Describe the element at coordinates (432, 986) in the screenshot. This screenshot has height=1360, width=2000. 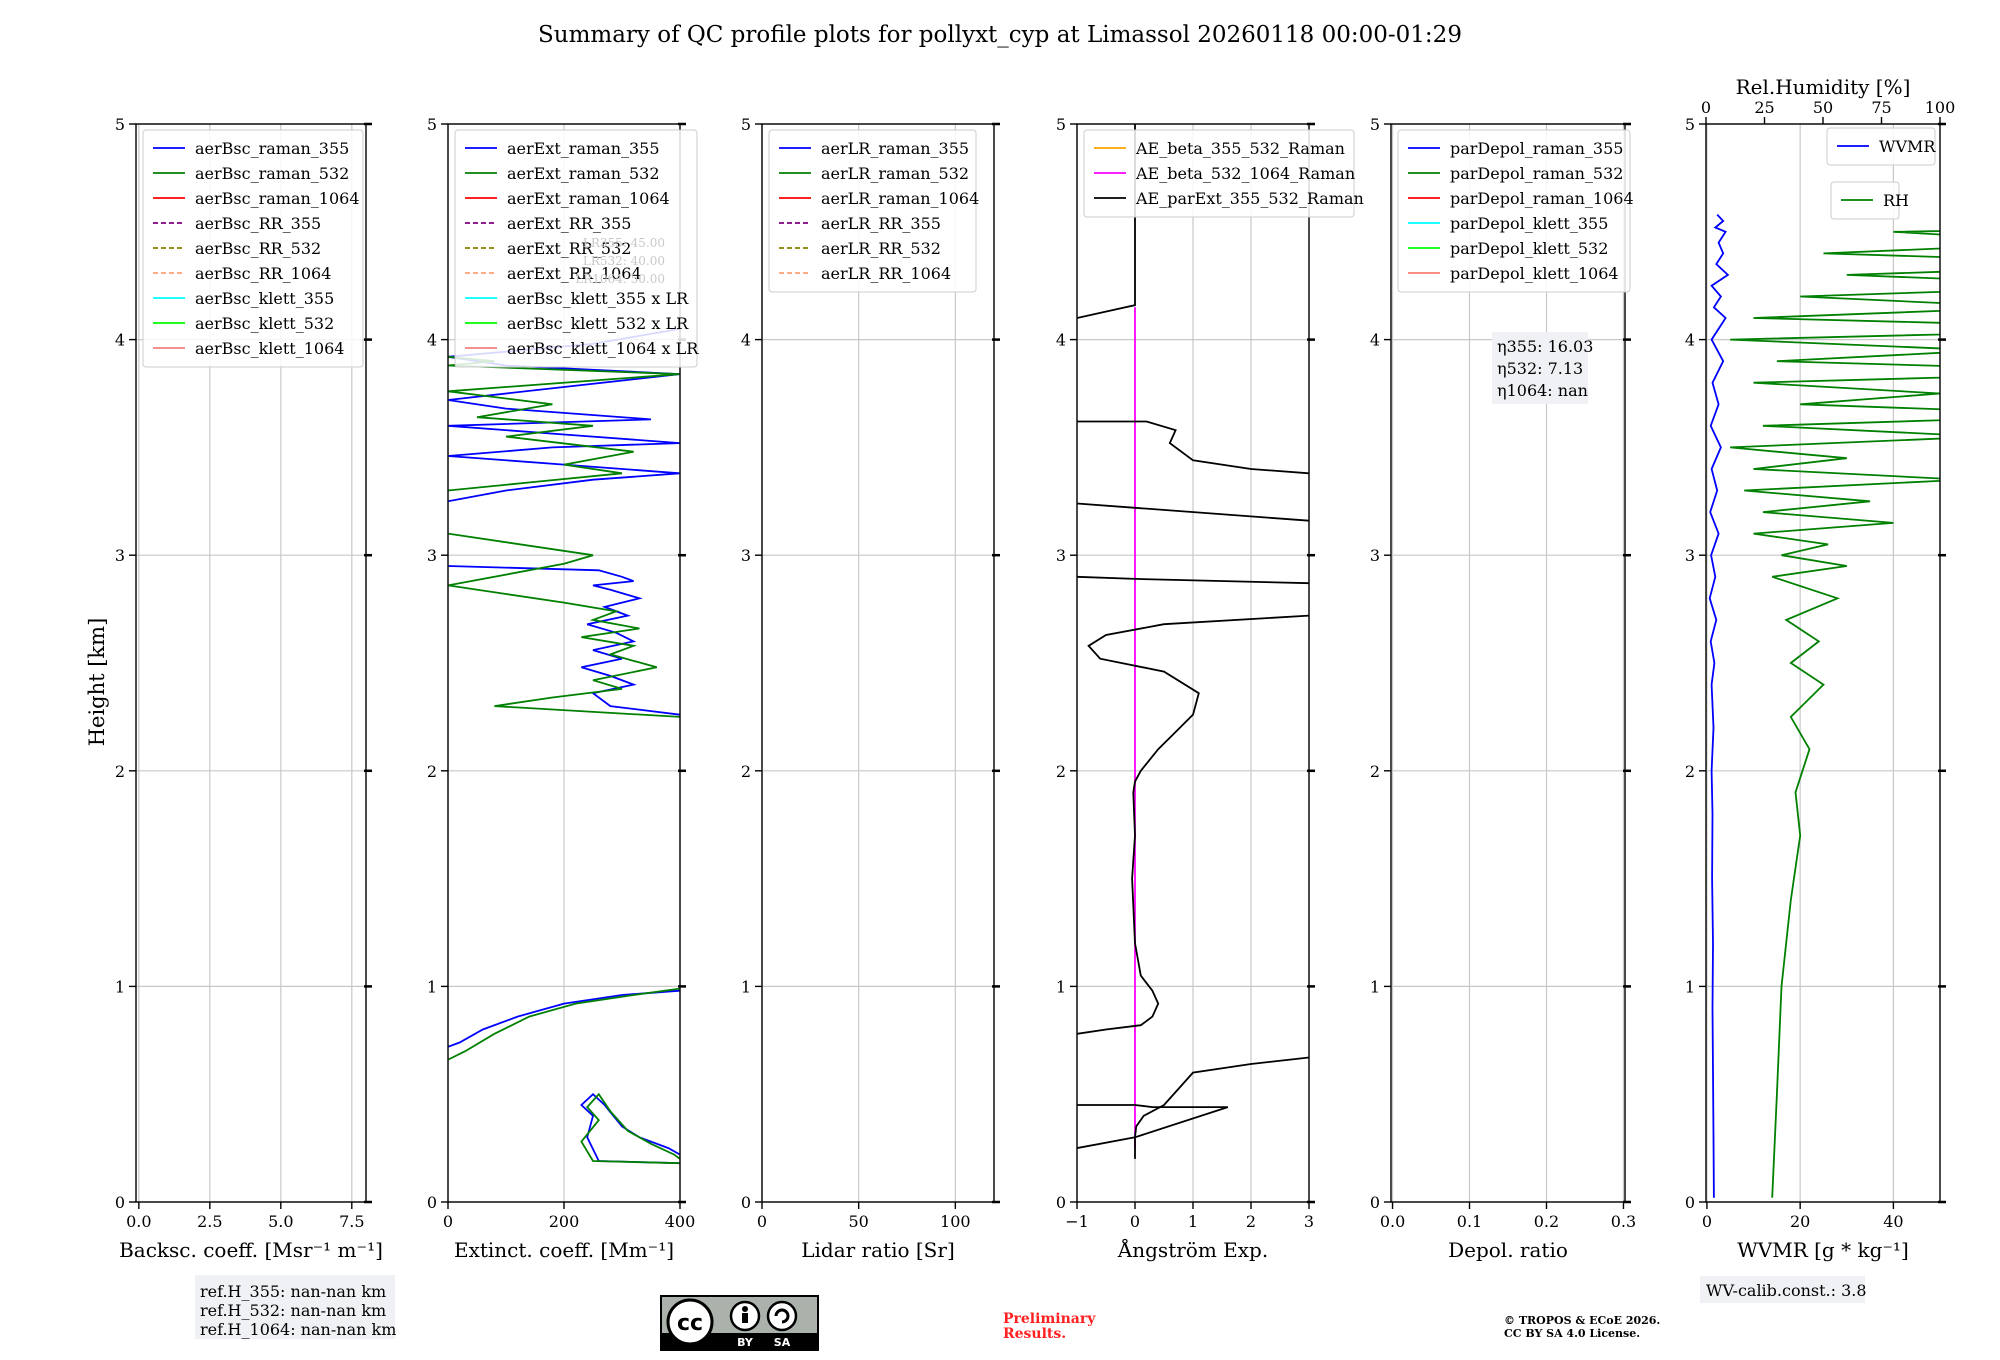
I see `ytick-label-ext-1: 1` at that location.